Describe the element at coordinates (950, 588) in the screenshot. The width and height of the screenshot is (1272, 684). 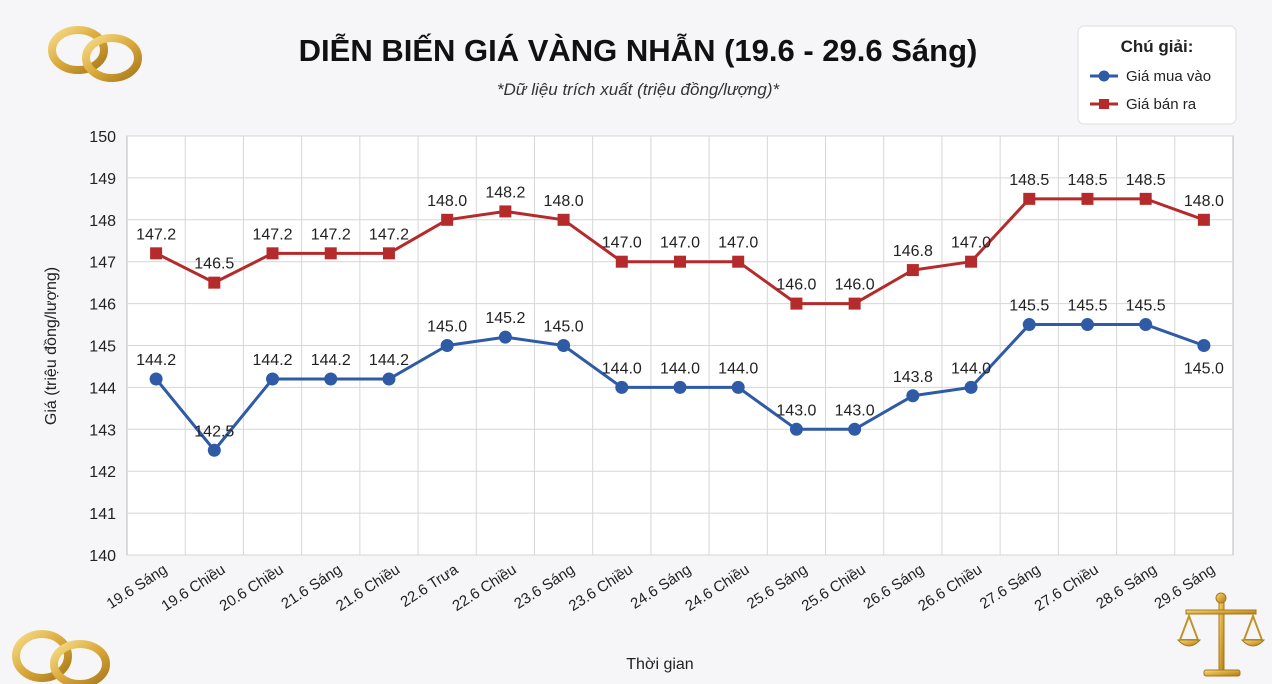
I see `x-tick-label: 26.6 Chiều` at that location.